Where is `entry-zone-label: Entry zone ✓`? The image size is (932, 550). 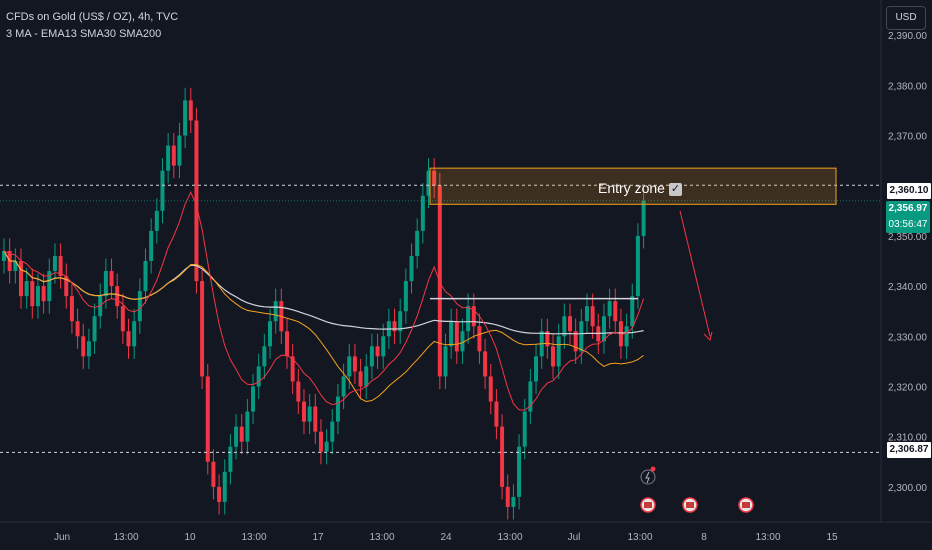
entry-zone-label: Entry zone ✓ is located at coordinates (640, 188).